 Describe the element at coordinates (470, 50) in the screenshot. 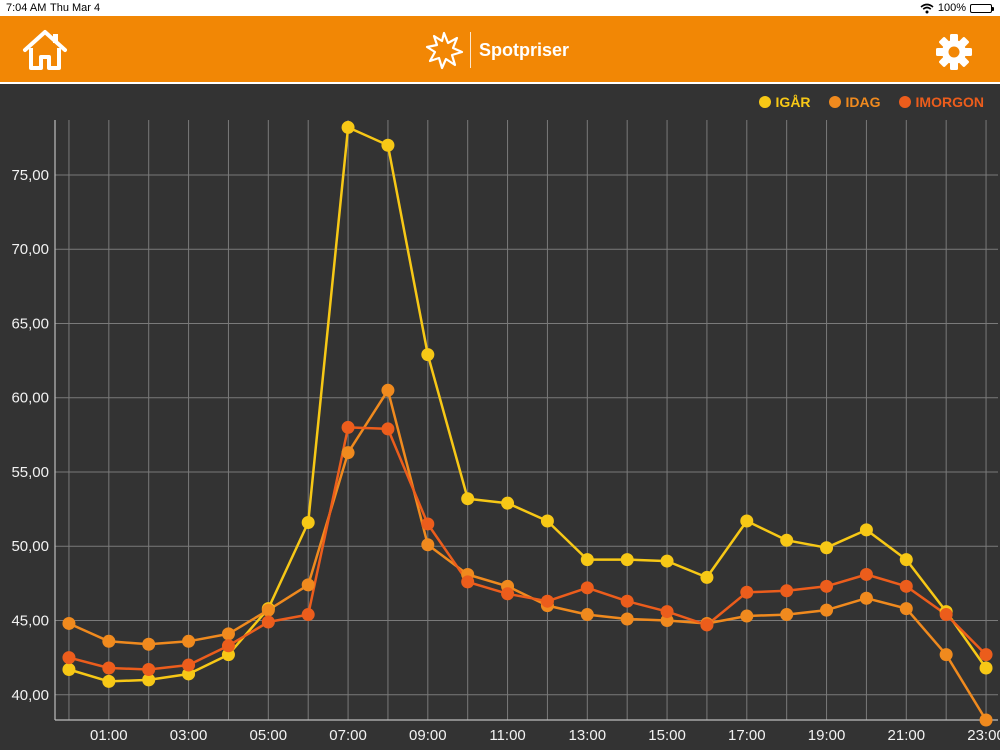

I see `nav-divider` at that location.